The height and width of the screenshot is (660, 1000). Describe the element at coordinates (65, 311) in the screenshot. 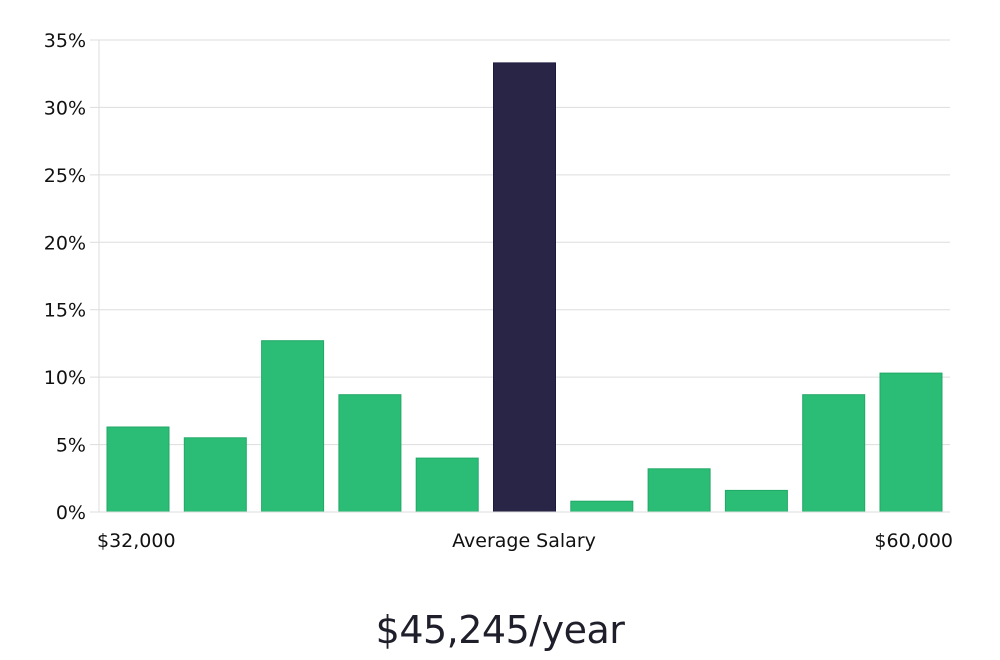

I see `y-tick-label: 15%` at that location.